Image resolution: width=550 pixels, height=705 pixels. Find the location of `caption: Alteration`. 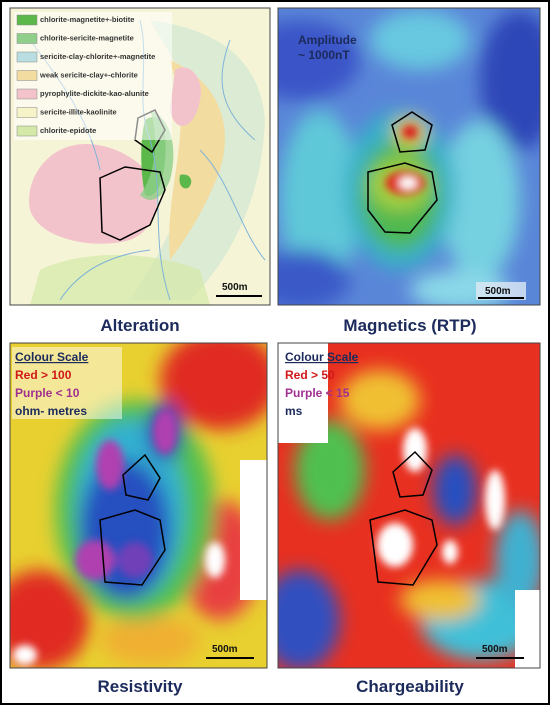

caption: Alteration is located at coordinates (139, 325).